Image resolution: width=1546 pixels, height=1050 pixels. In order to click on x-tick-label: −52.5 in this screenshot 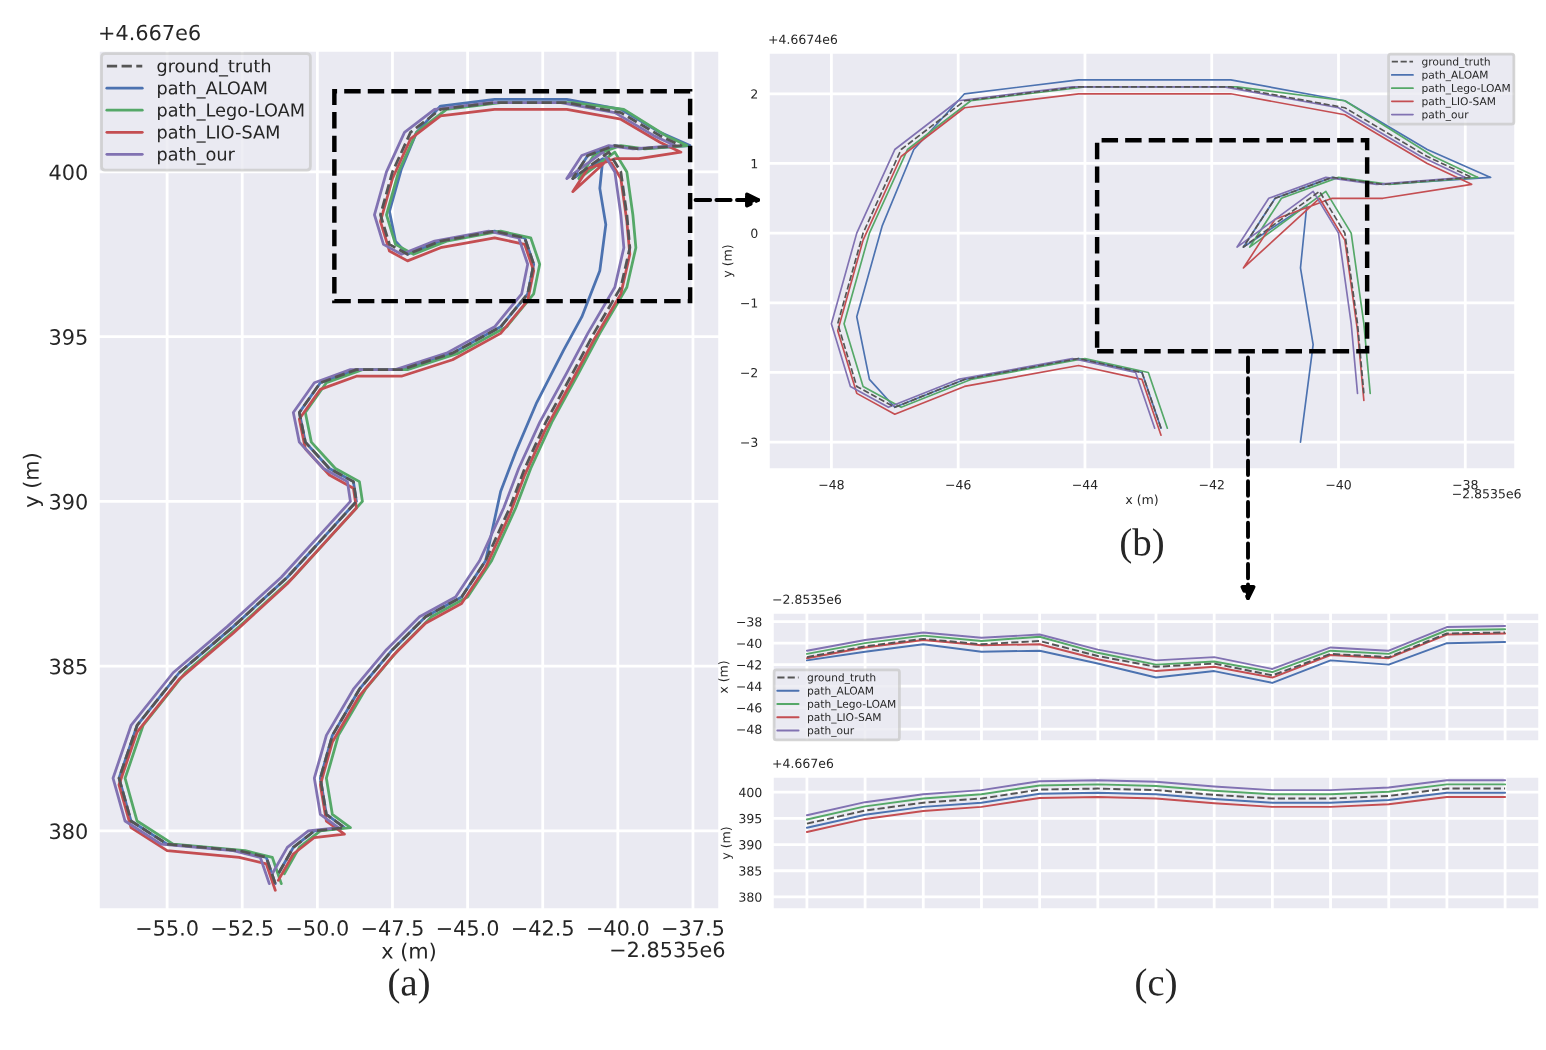, I will do `click(242, 928)`.